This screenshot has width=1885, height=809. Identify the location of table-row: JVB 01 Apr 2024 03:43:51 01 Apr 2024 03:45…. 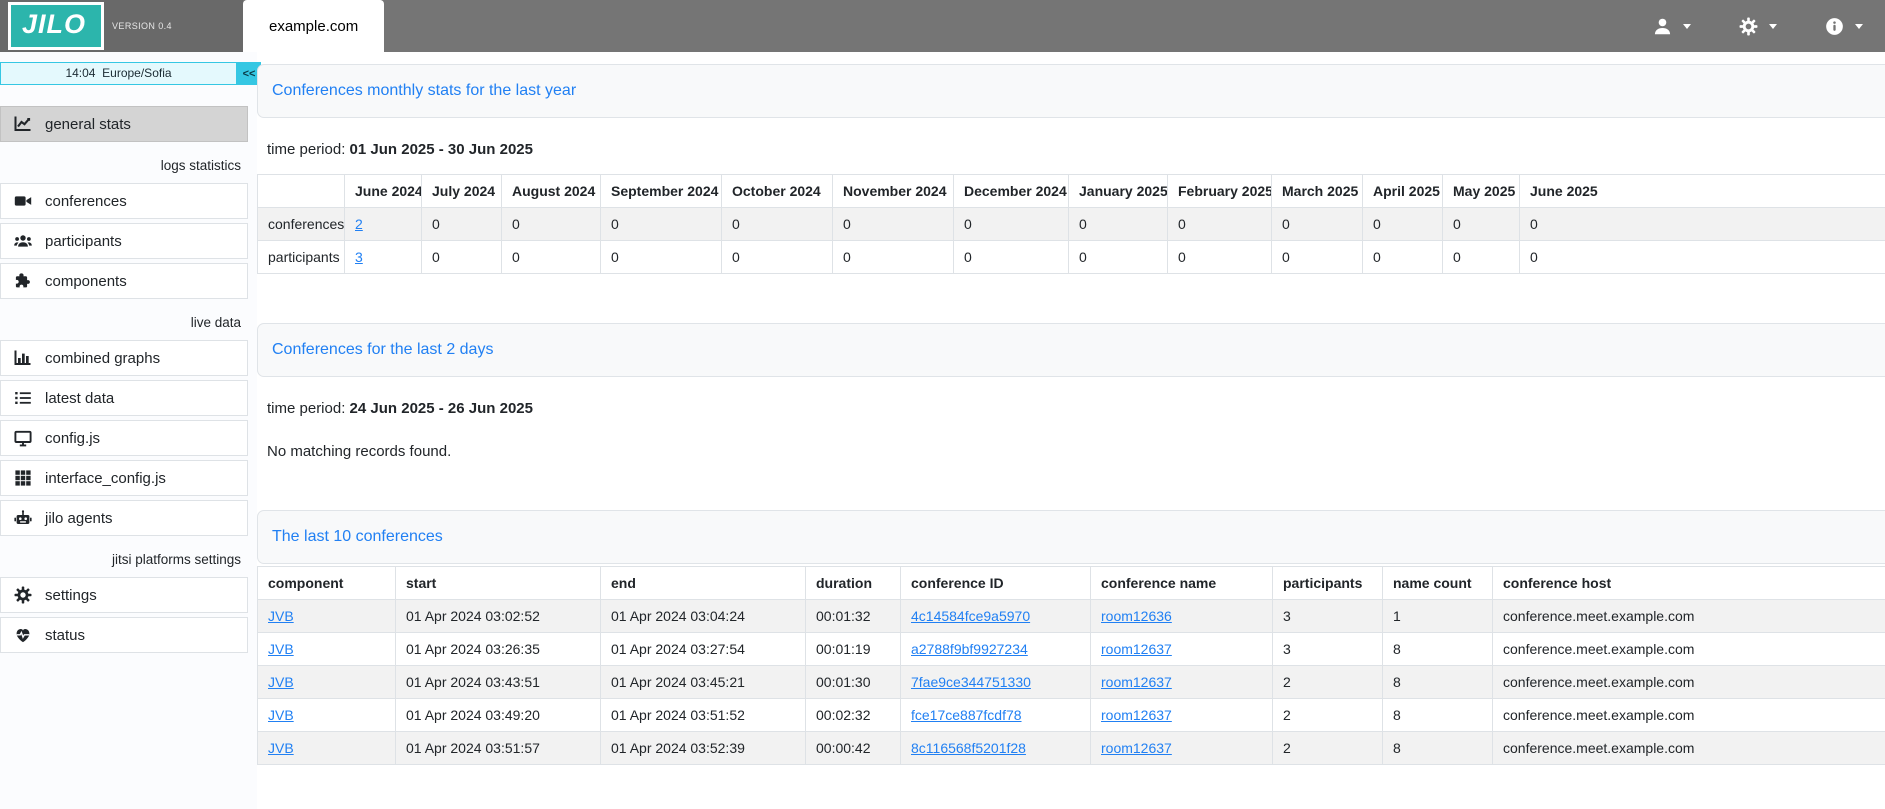
(1071, 682).